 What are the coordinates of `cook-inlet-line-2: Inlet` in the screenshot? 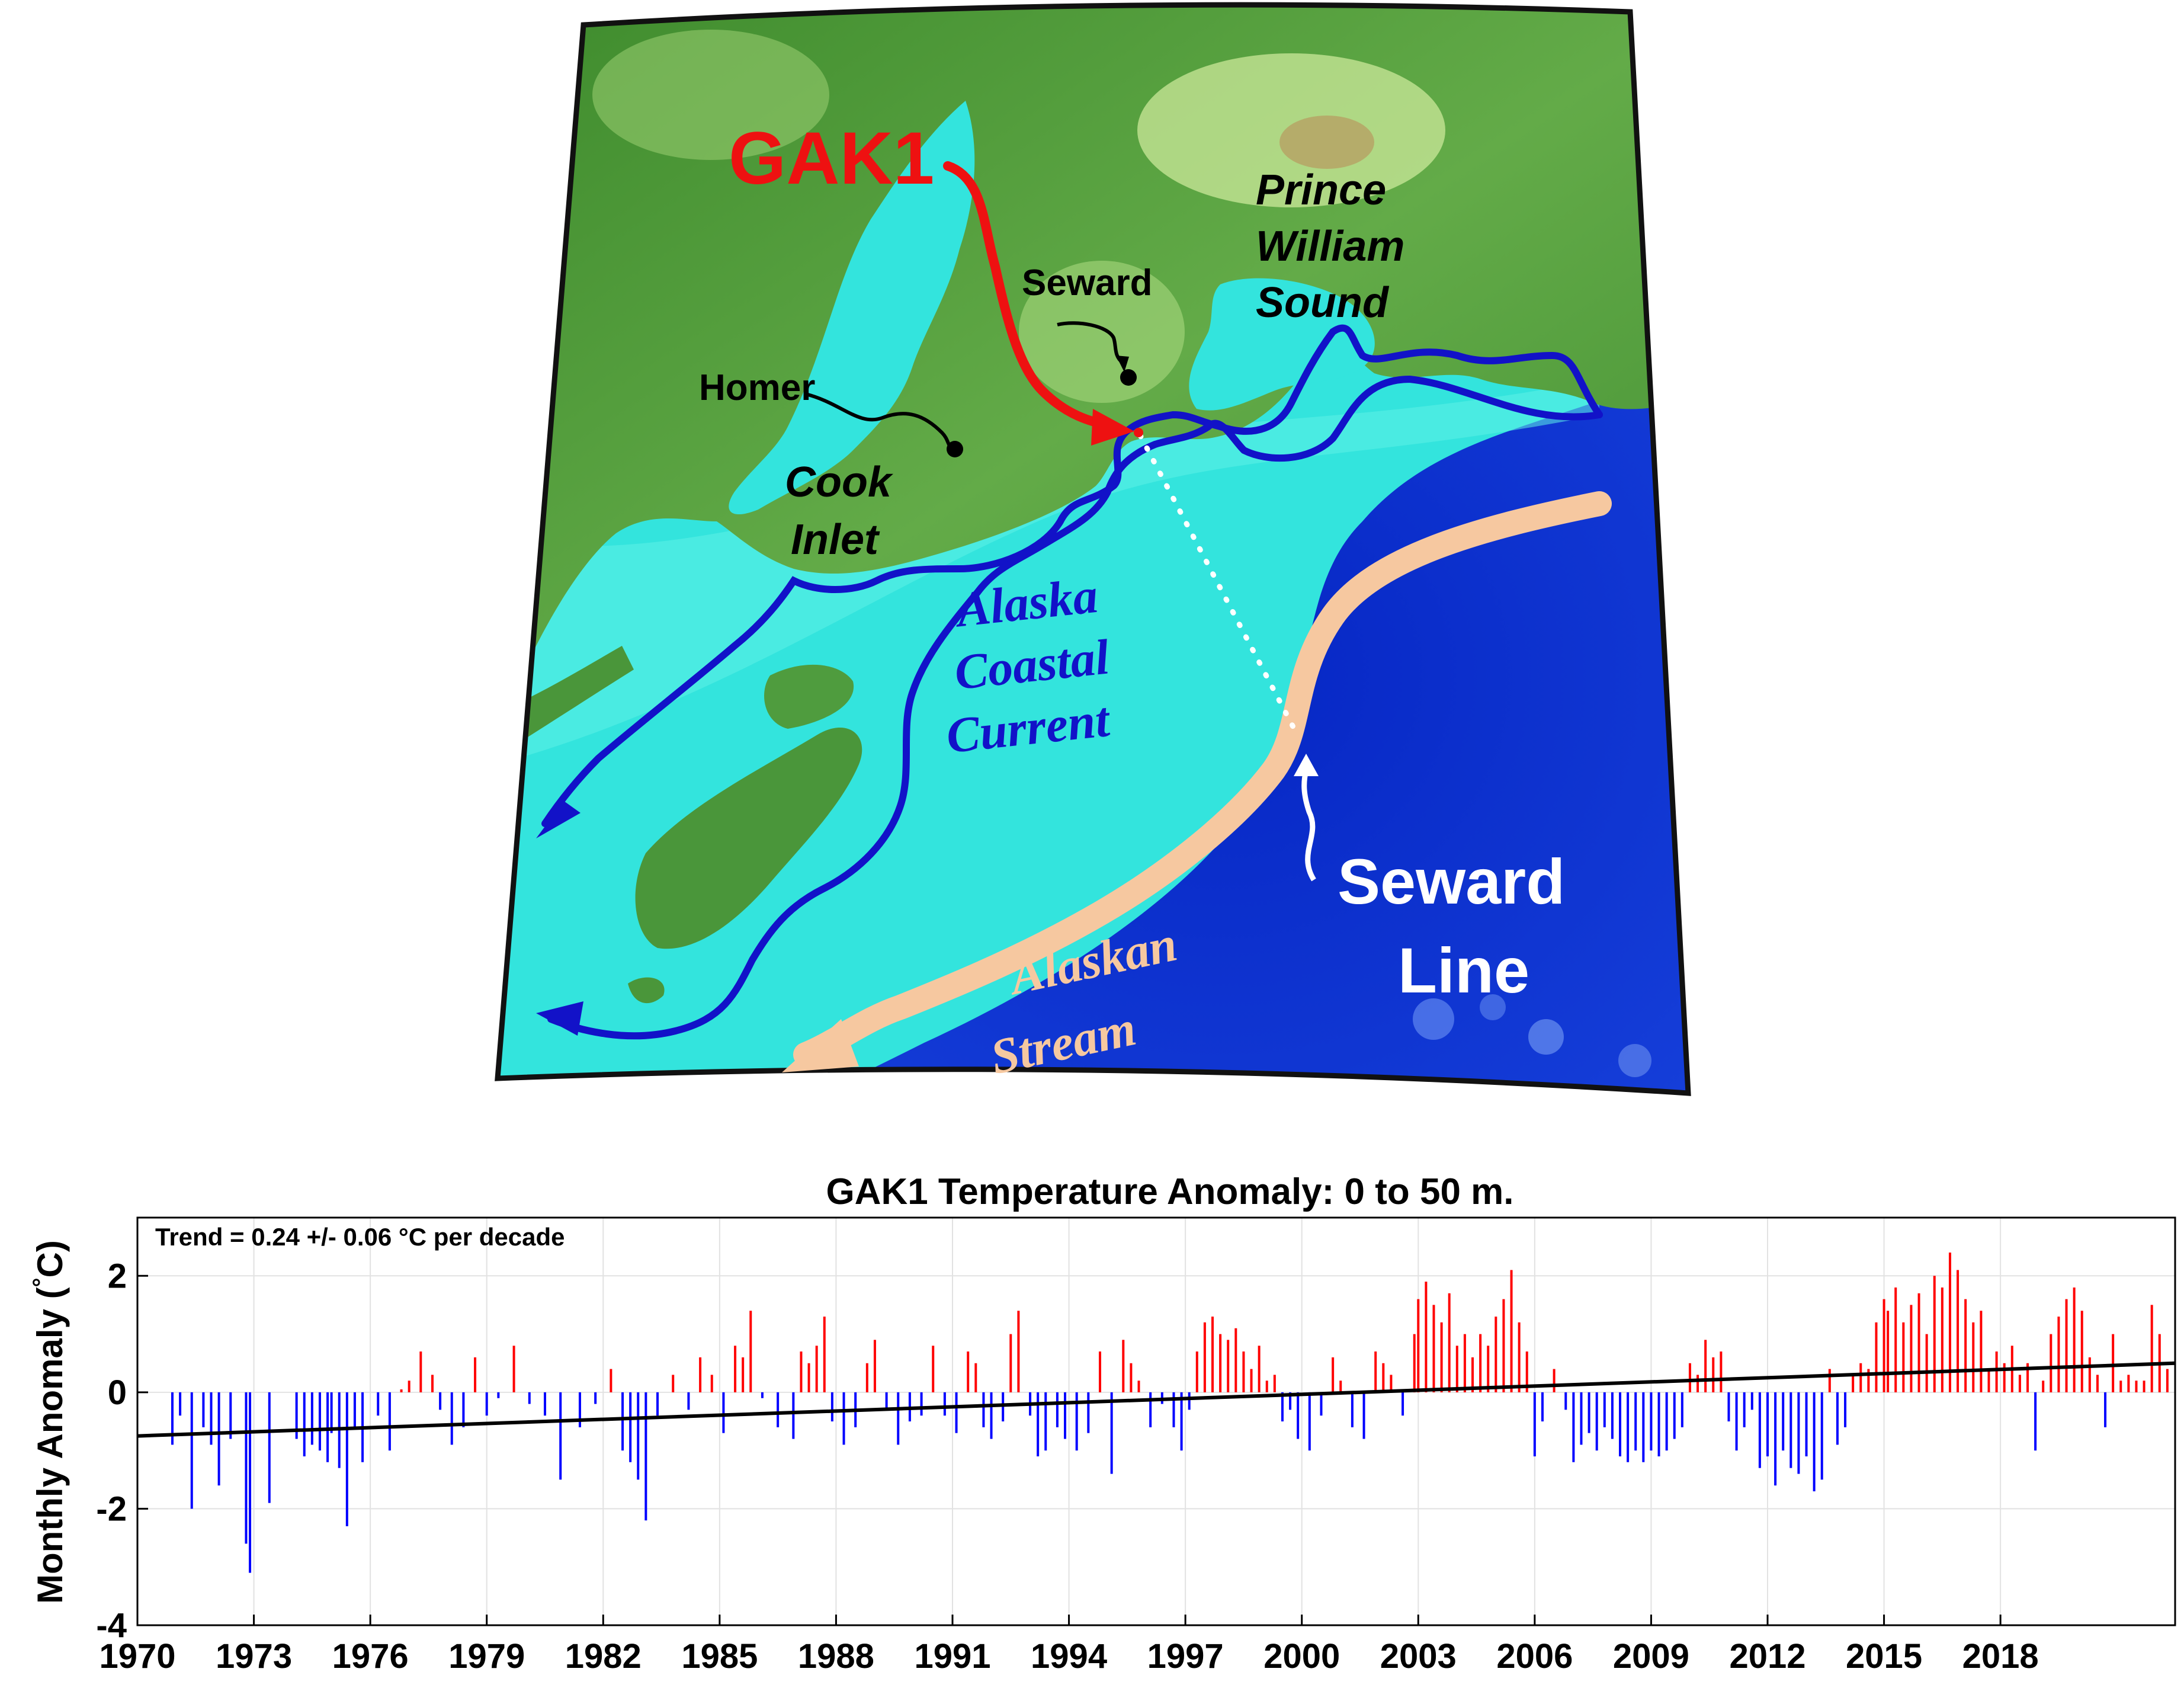 It's located at (835, 539).